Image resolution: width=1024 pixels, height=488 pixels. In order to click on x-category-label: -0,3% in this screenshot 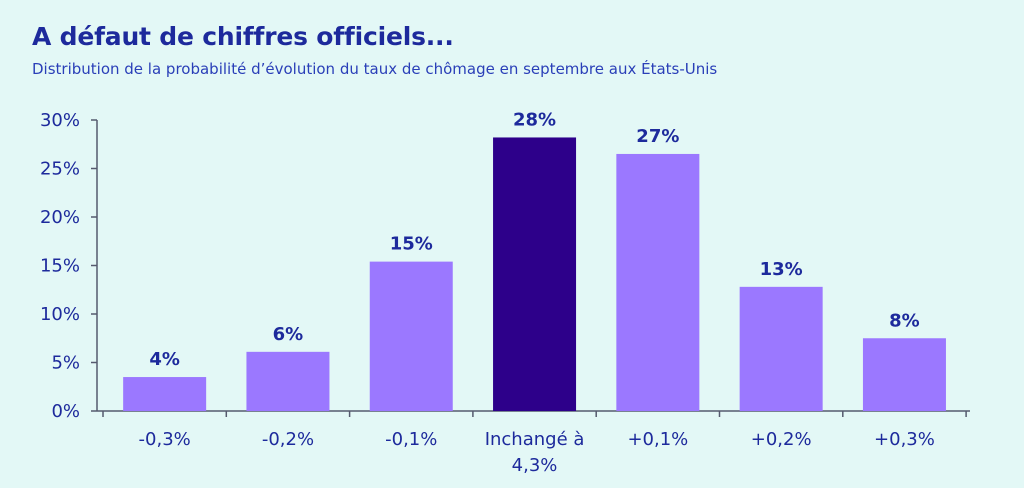, I will do `click(165, 439)`.